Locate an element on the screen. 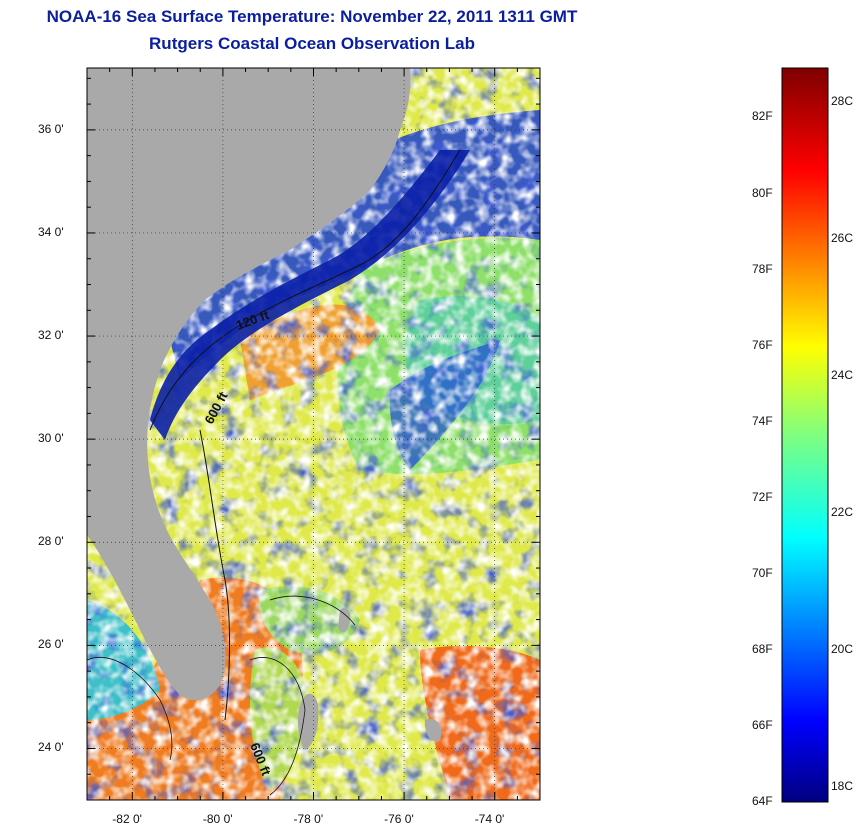 Image resolution: width=864 pixels, height=832 pixels. lon-tick-label: -80 0' is located at coordinates (217, 819).